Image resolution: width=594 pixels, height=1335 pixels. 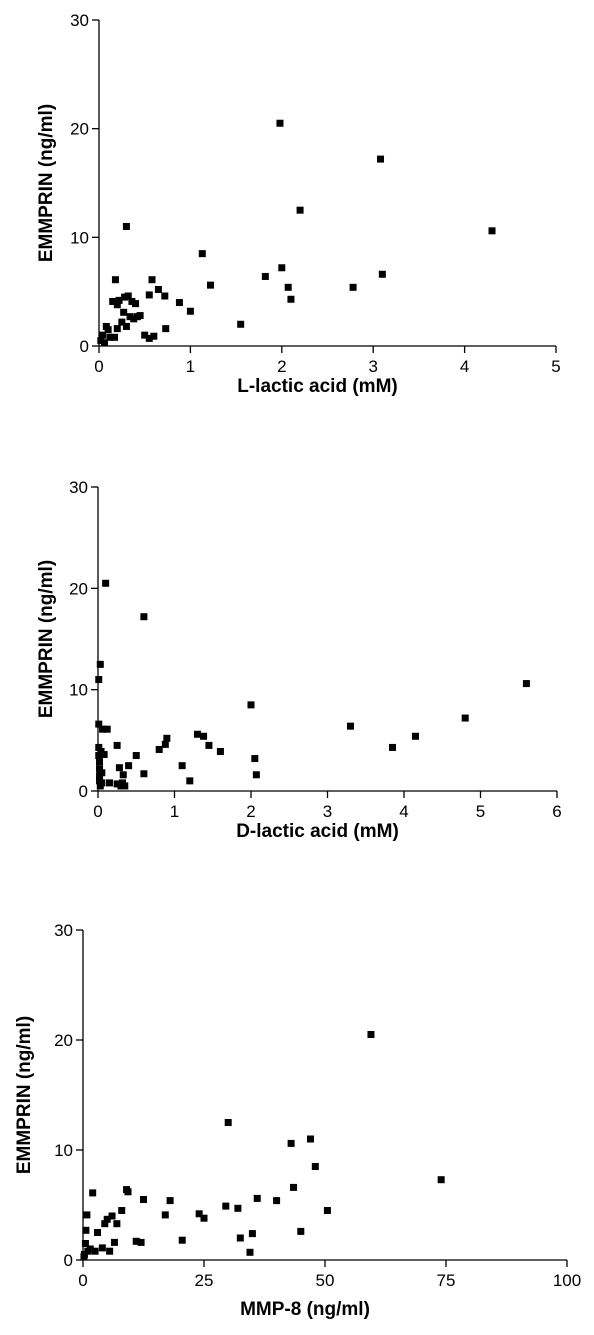 I want to click on x-tick-label: 75, so click(x=446, y=1280).